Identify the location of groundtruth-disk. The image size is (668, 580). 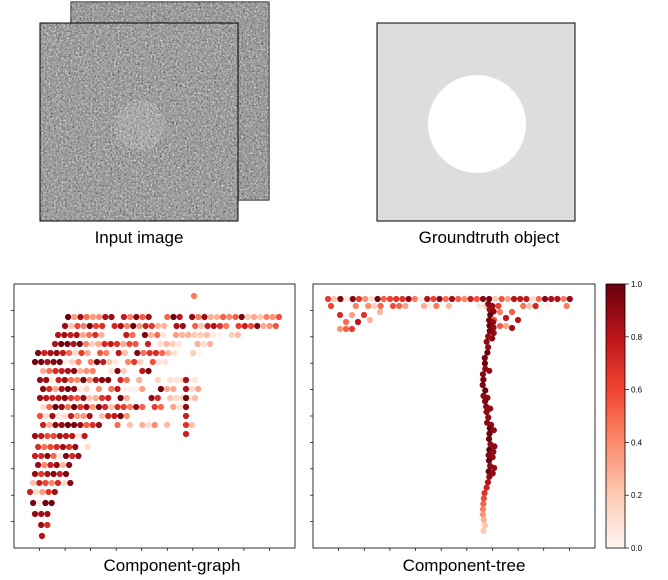
(477, 124).